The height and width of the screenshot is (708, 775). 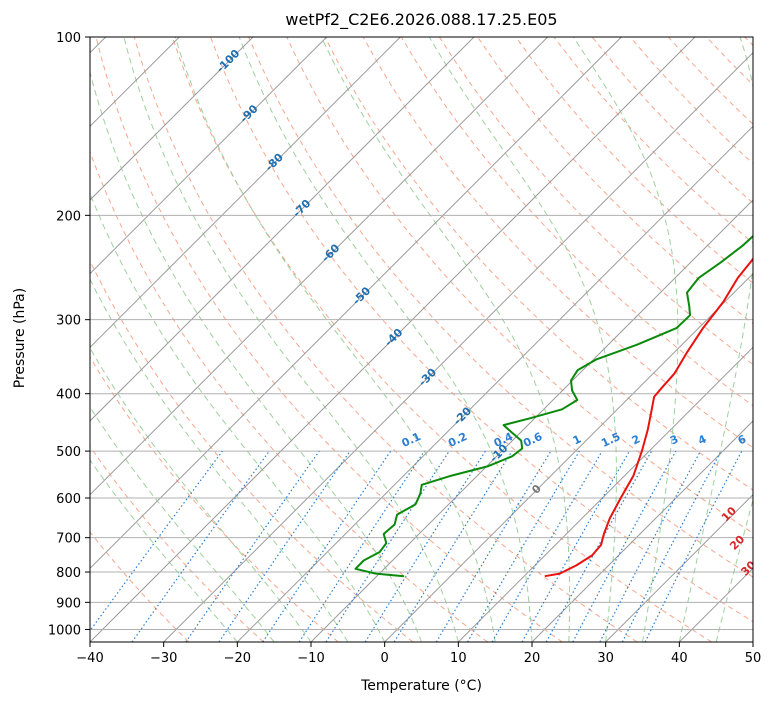 I want to click on mixing-ratio-label: 0.6, so click(x=532, y=440).